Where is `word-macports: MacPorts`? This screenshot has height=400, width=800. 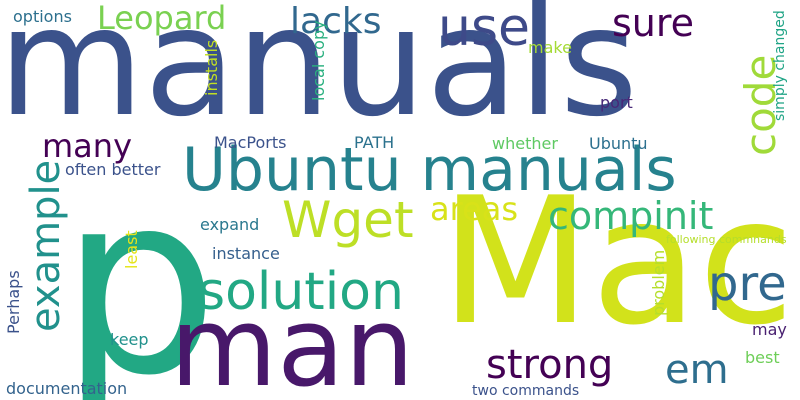
word-macports: MacPorts is located at coordinates (250, 142).